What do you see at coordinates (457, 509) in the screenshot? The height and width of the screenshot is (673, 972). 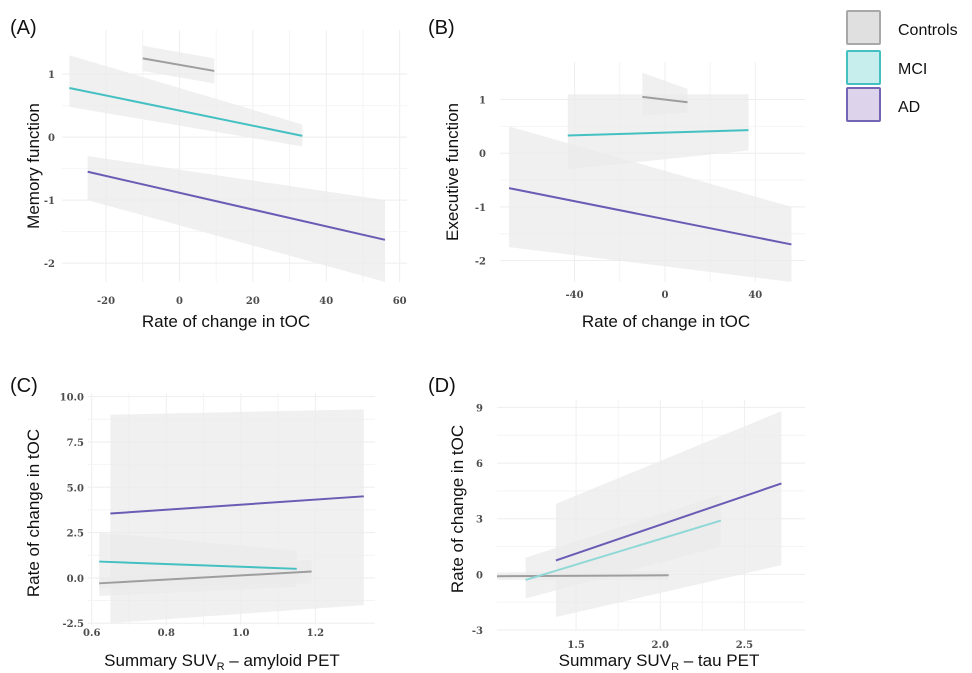 I see `panel-d-ylabel: Rate of change in tOC` at bounding box center [457, 509].